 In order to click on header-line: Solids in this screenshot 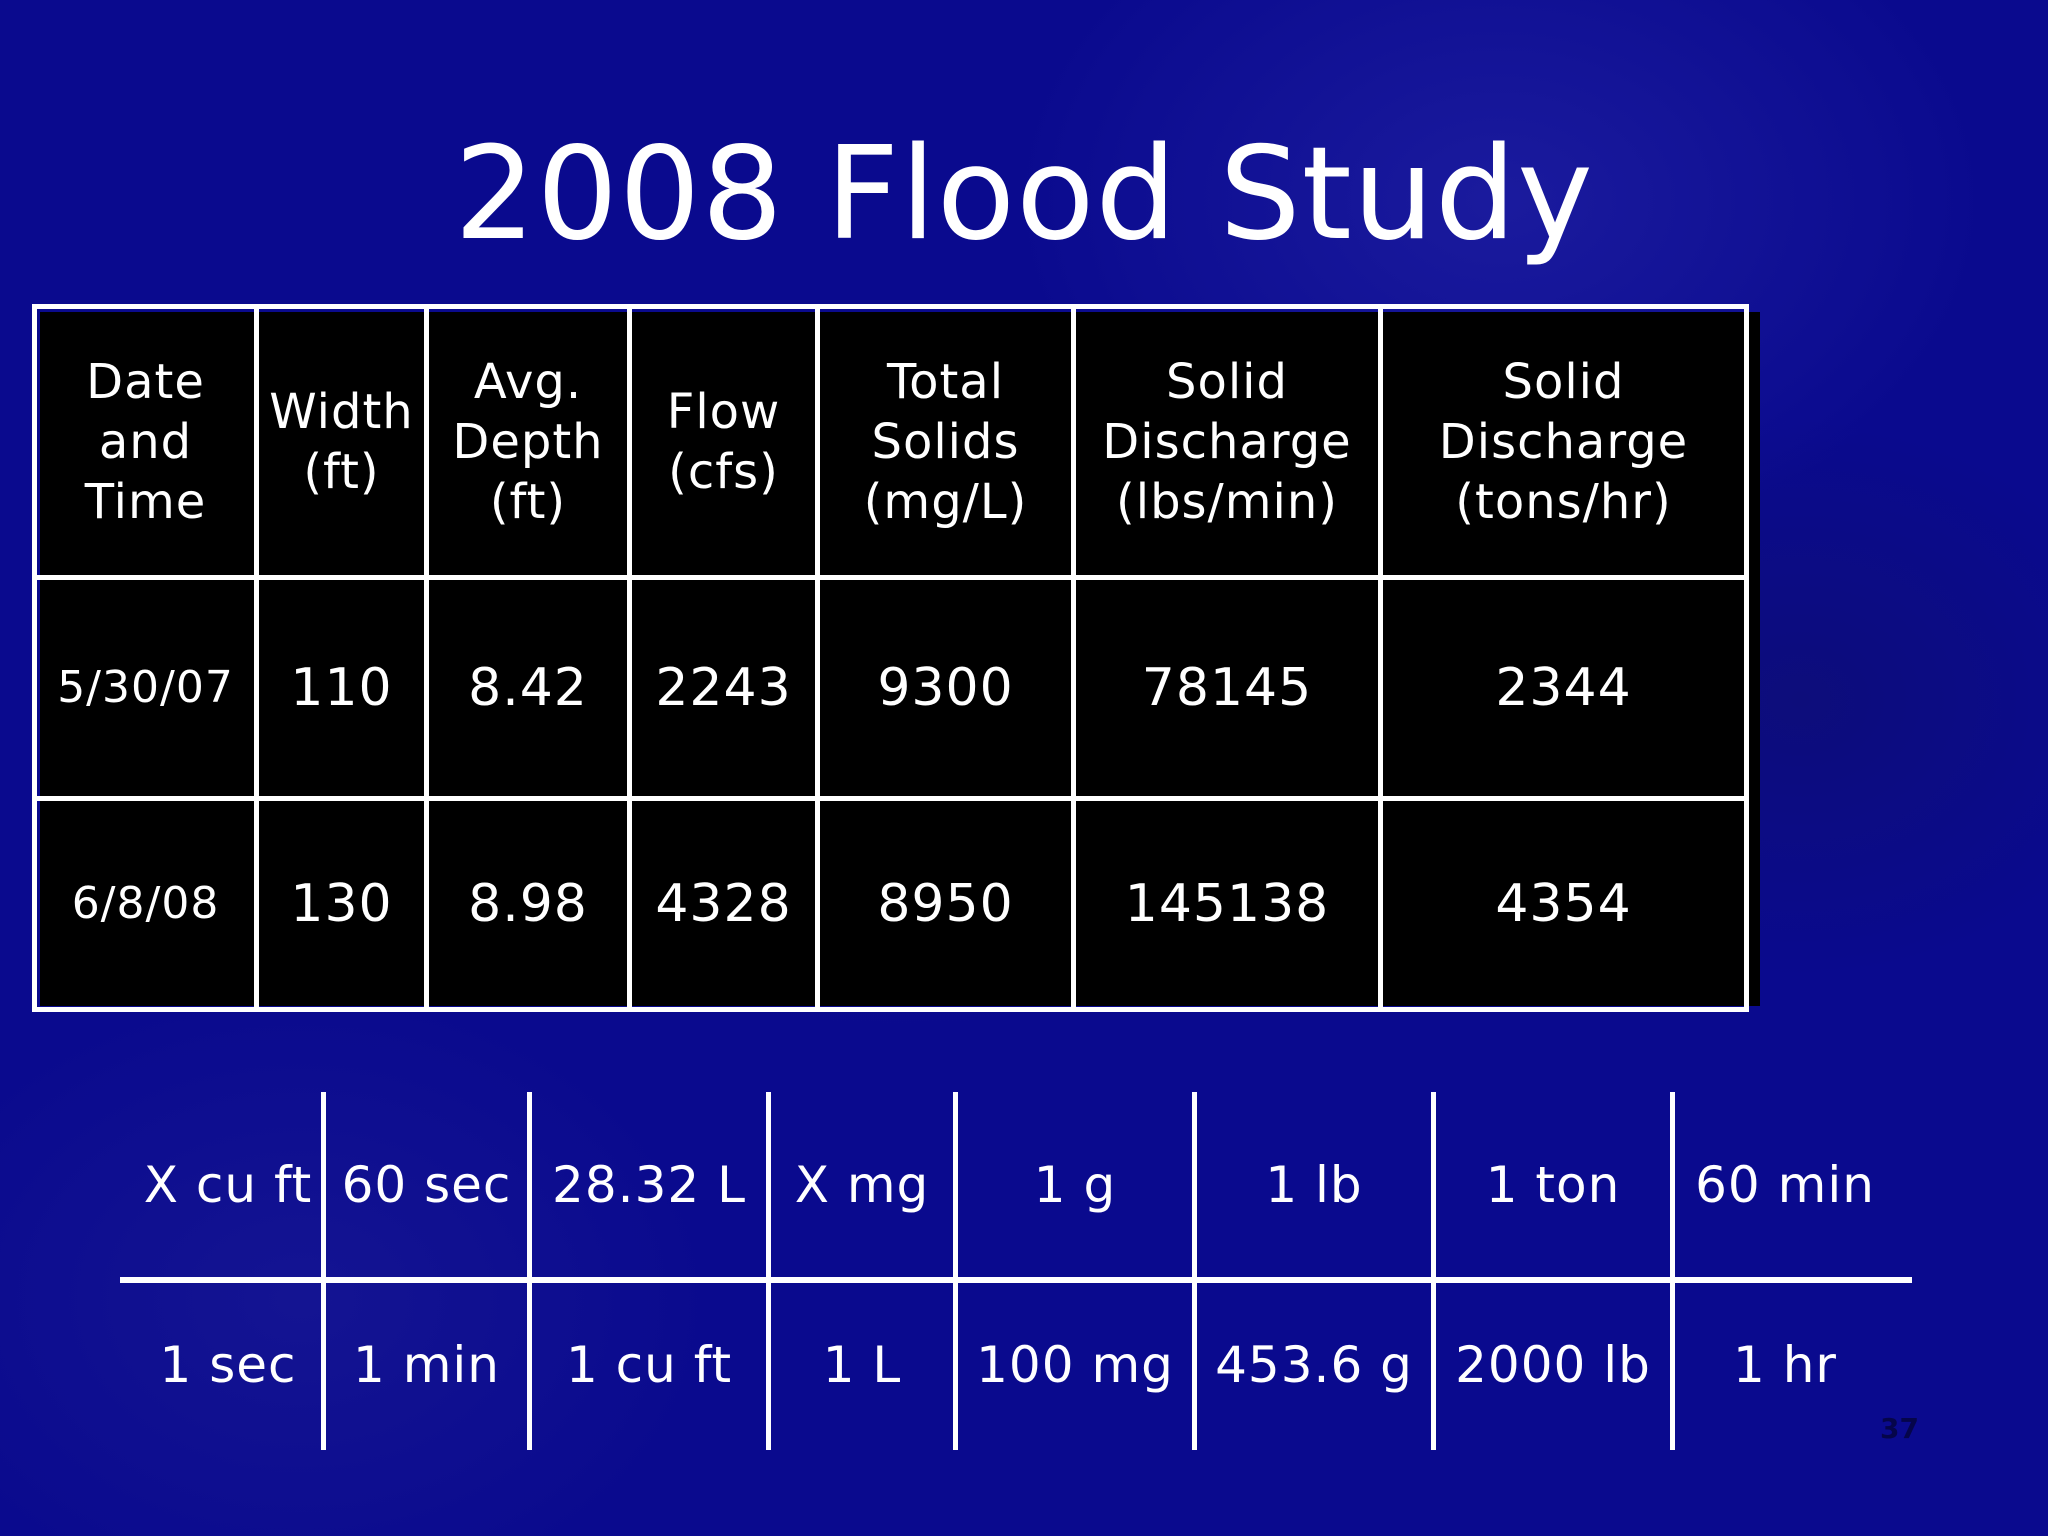, I will do `click(945, 442)`.